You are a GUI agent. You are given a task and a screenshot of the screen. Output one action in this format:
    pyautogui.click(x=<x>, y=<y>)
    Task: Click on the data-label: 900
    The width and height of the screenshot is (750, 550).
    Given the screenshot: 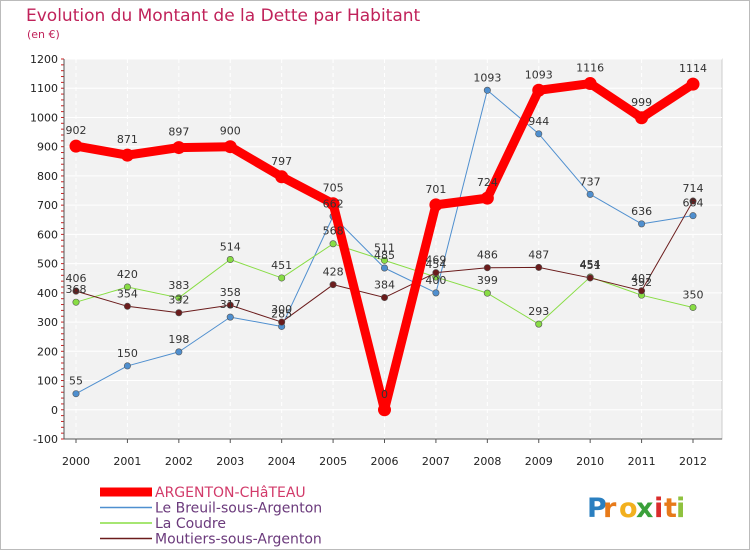 What is the action you would take?
    pyautogui.click(x=230, y=131)
    